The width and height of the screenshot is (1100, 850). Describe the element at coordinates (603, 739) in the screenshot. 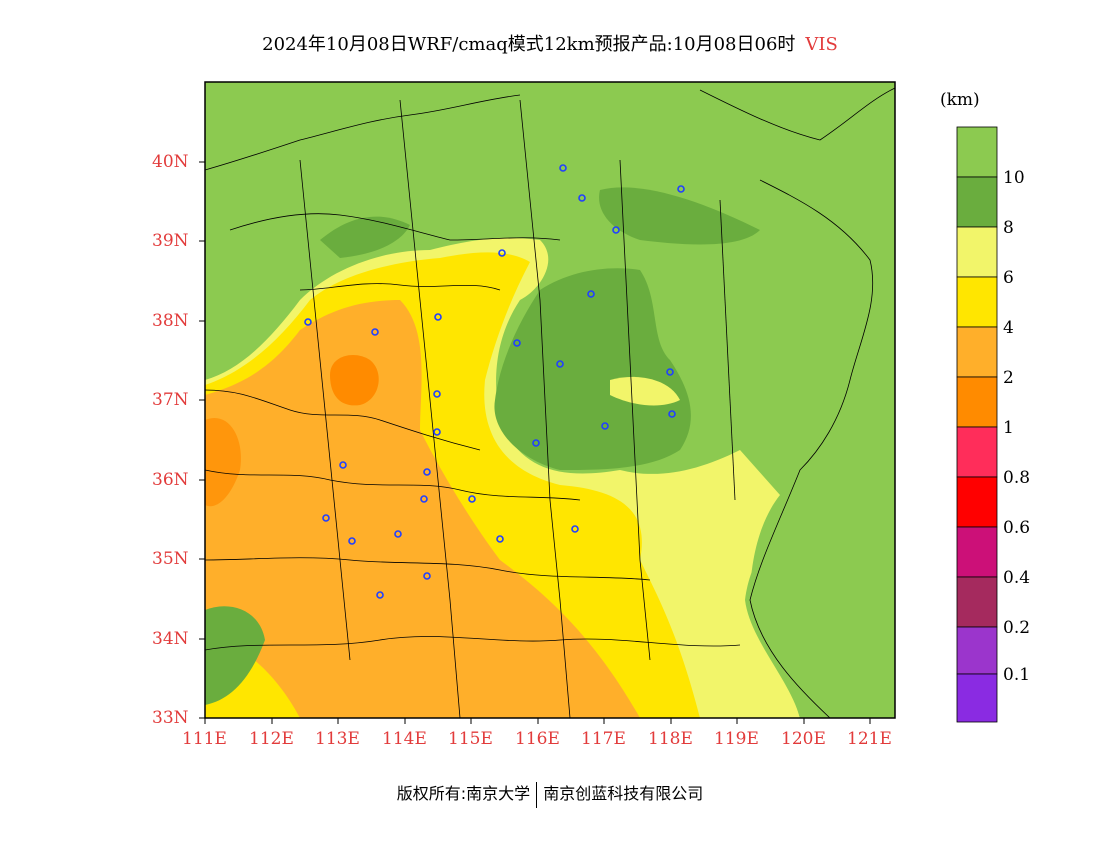

I see `lon-label-117e: 117E` at that location.